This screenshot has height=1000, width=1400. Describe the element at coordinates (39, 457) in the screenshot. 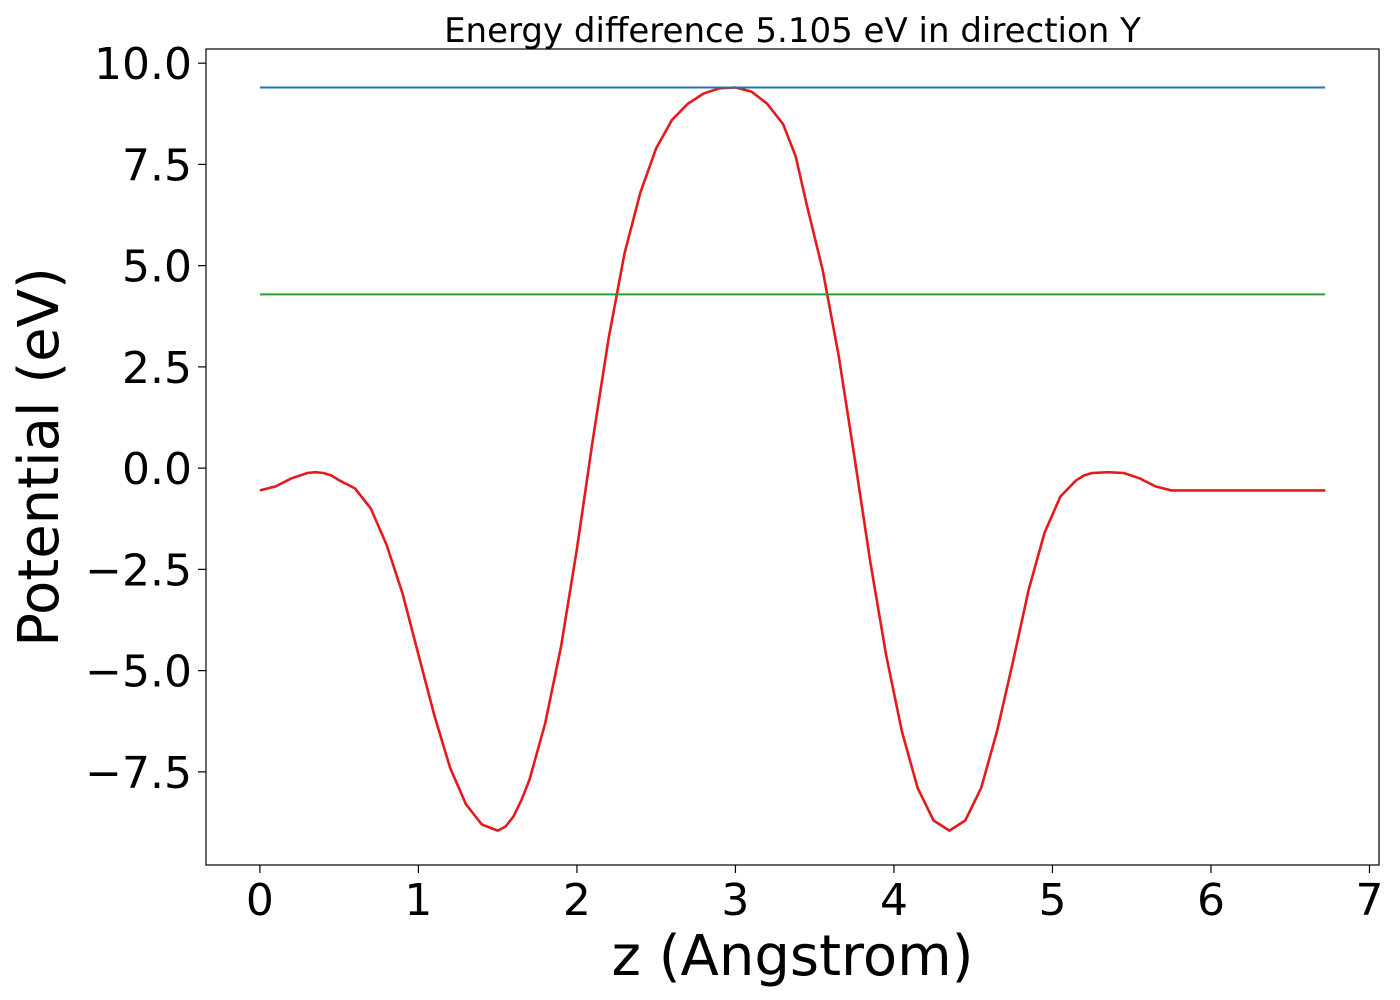

I see `y-axis-label: Potential (eV)` at that location.